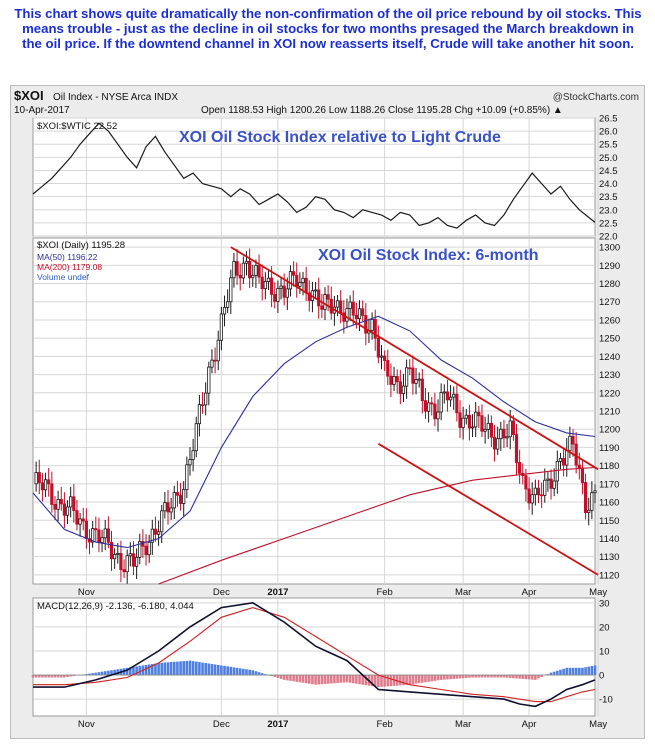  Describe the element at coordinates (609, 248) in the screenshot. I see `y-tick-label: 1300` at that location.